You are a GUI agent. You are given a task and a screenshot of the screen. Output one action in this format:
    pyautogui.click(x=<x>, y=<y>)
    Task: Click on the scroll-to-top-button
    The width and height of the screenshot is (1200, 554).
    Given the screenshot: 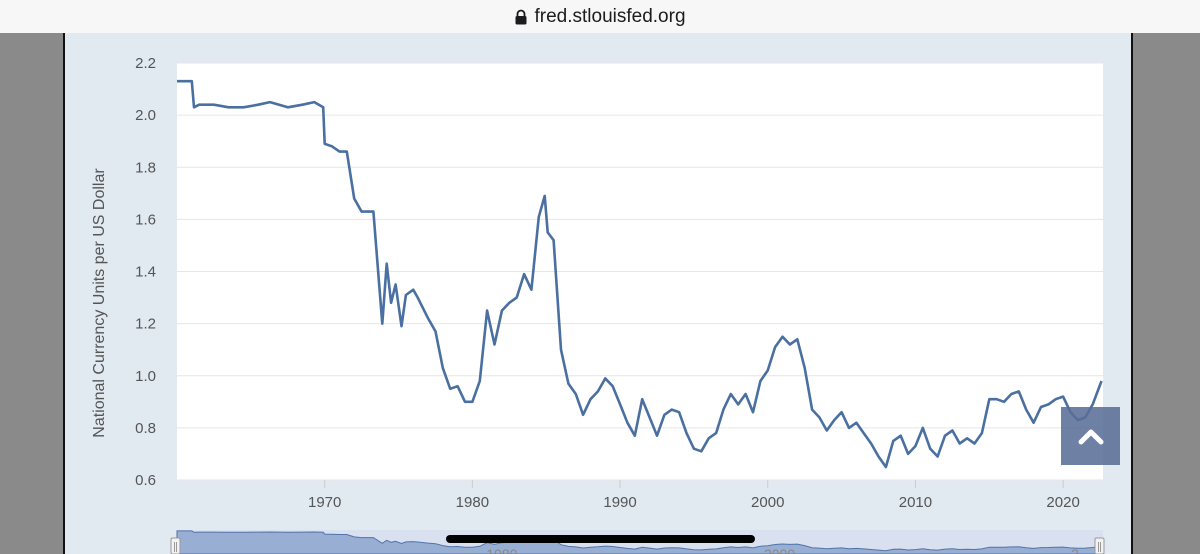 What is the action you would take?
    pyautogui.click(x=1090, y=436)
    